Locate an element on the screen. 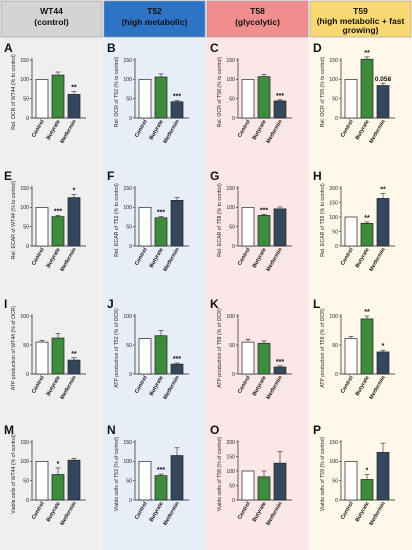  panel-letter: G is located at coordinates (214, 176).